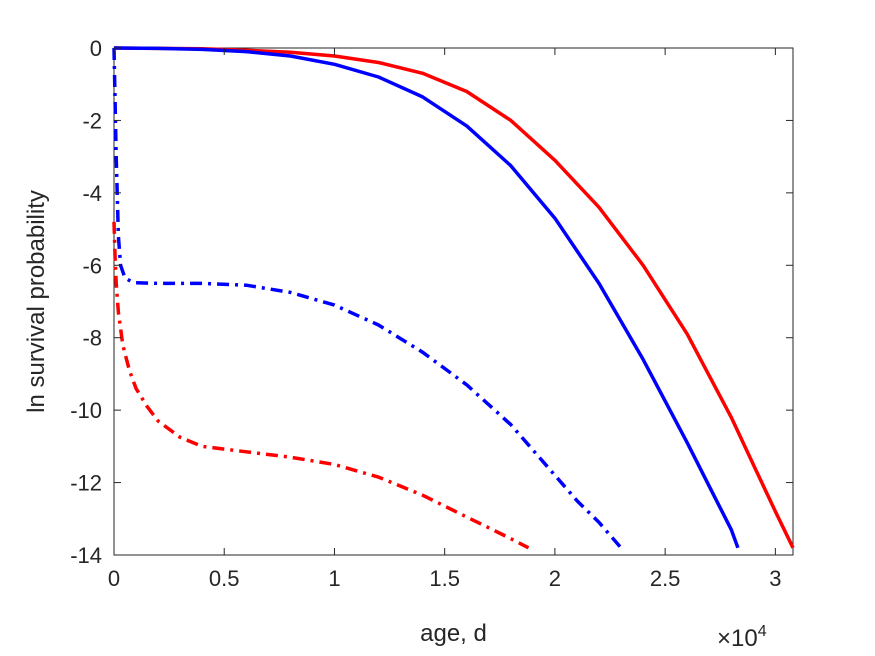 Image resolution: width=875 pixels, height=656 pixels. Describe the element at coordinates (737, 638) in the screenshot. I see `x-axis-exponent-base: ×10` at that location.